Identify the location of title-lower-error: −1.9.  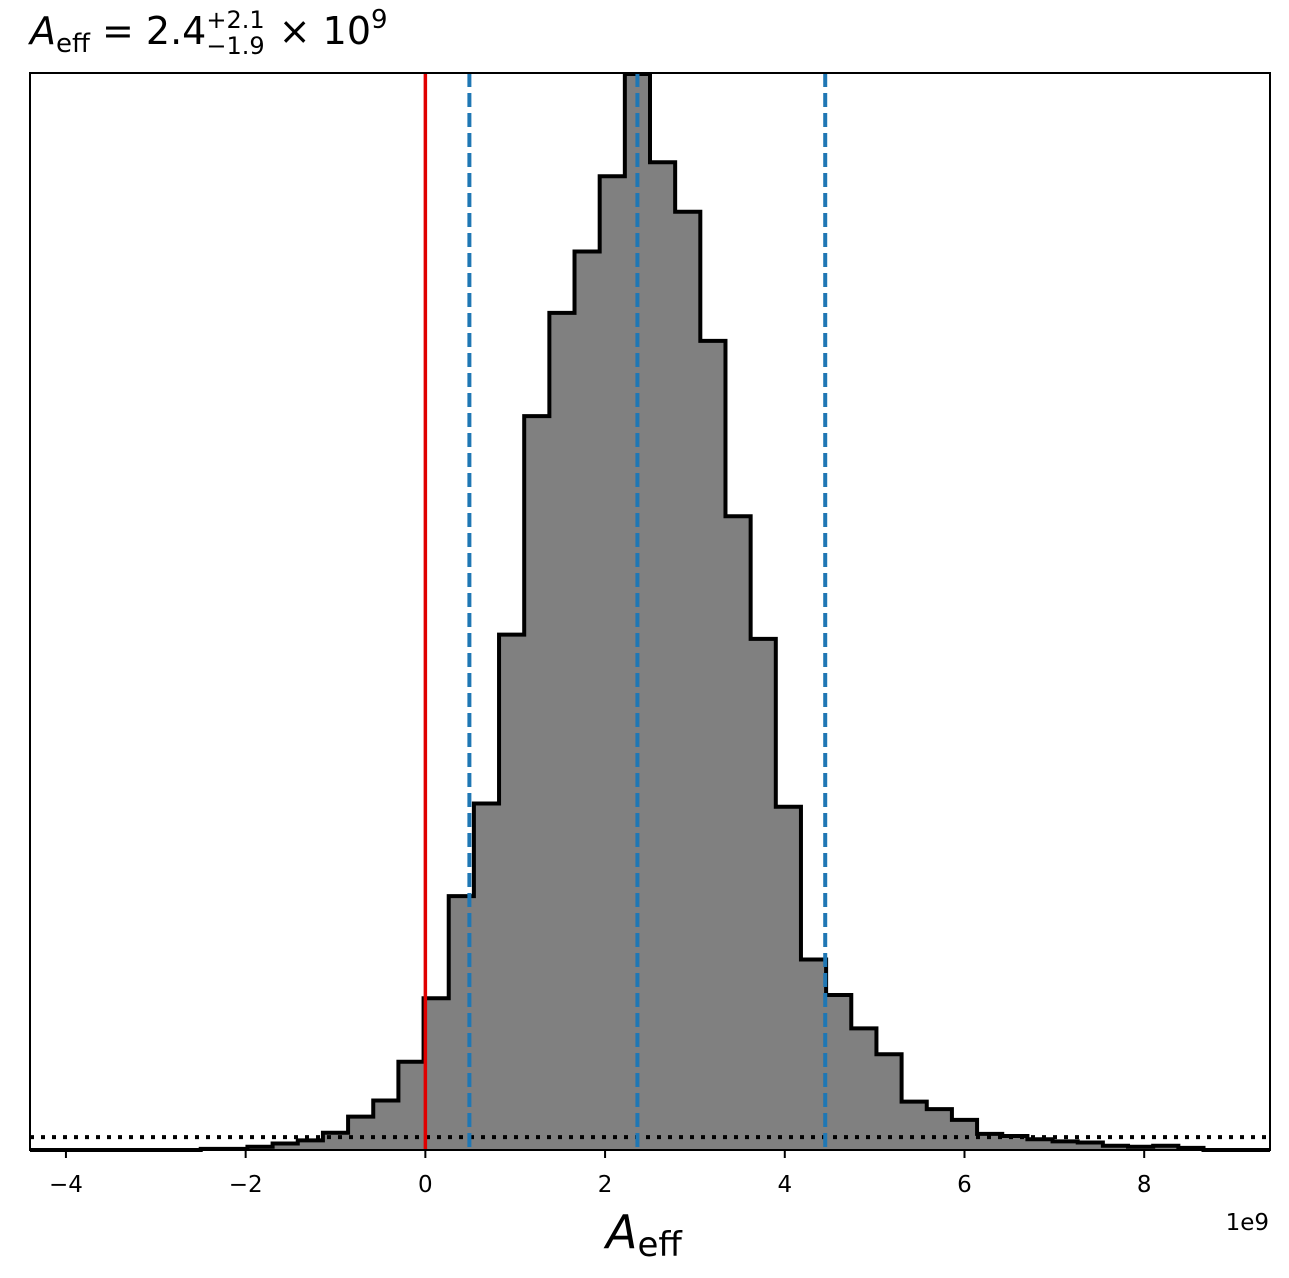
(235, 46).